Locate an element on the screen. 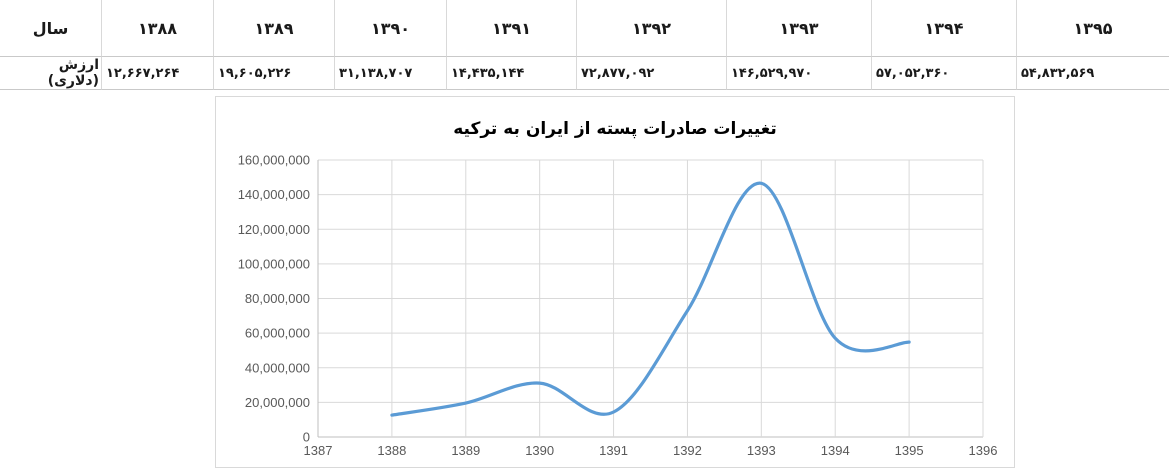 This screenshot has height=475, width=1169. value-cell: ۱۹,۶۰۵,۲۲۶ is located at coordinates (274, 73).